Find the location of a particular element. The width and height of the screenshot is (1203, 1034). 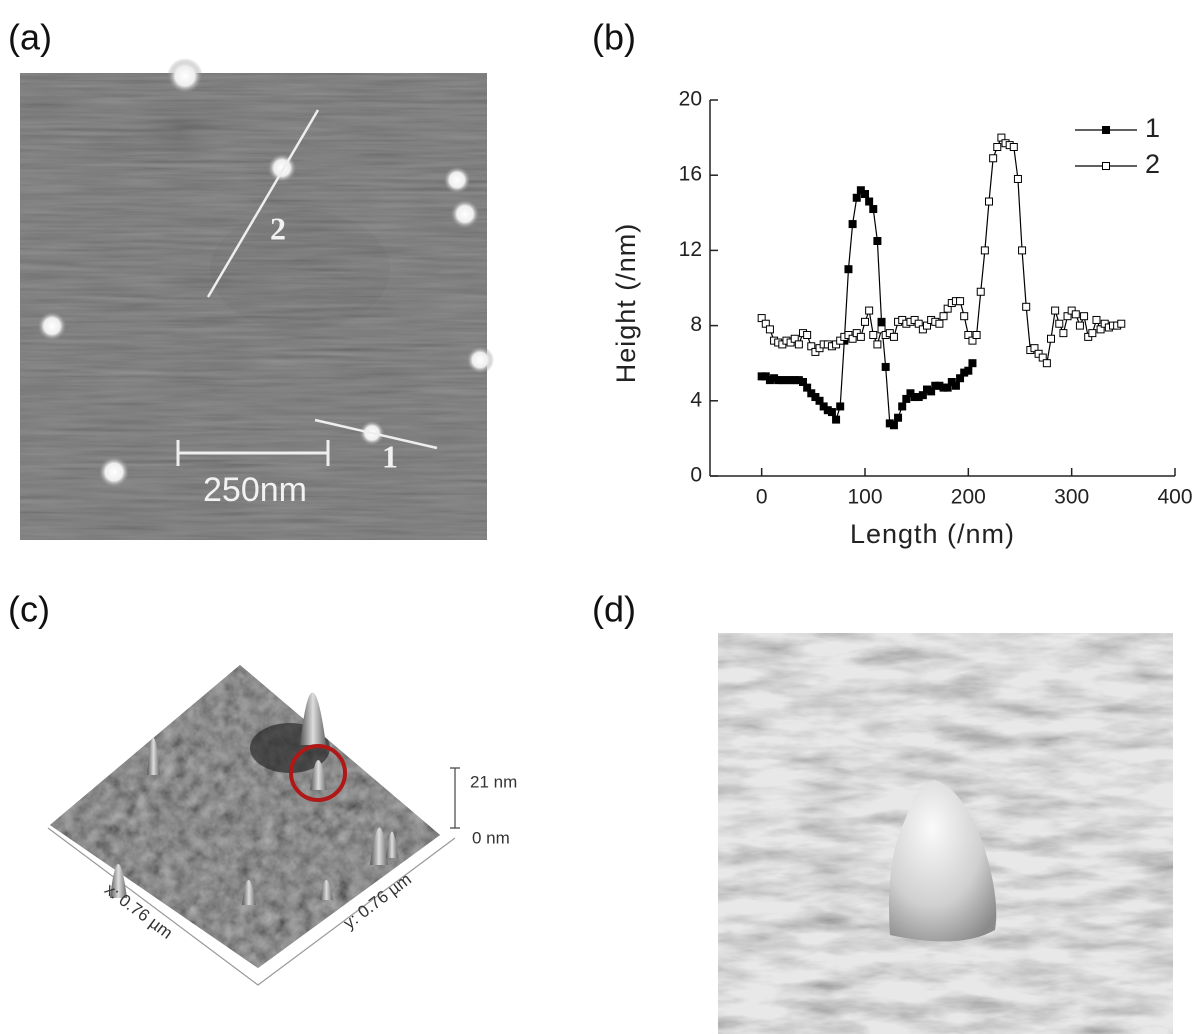

z-scale-label: 0 nm is located at coordinates (491, 837).